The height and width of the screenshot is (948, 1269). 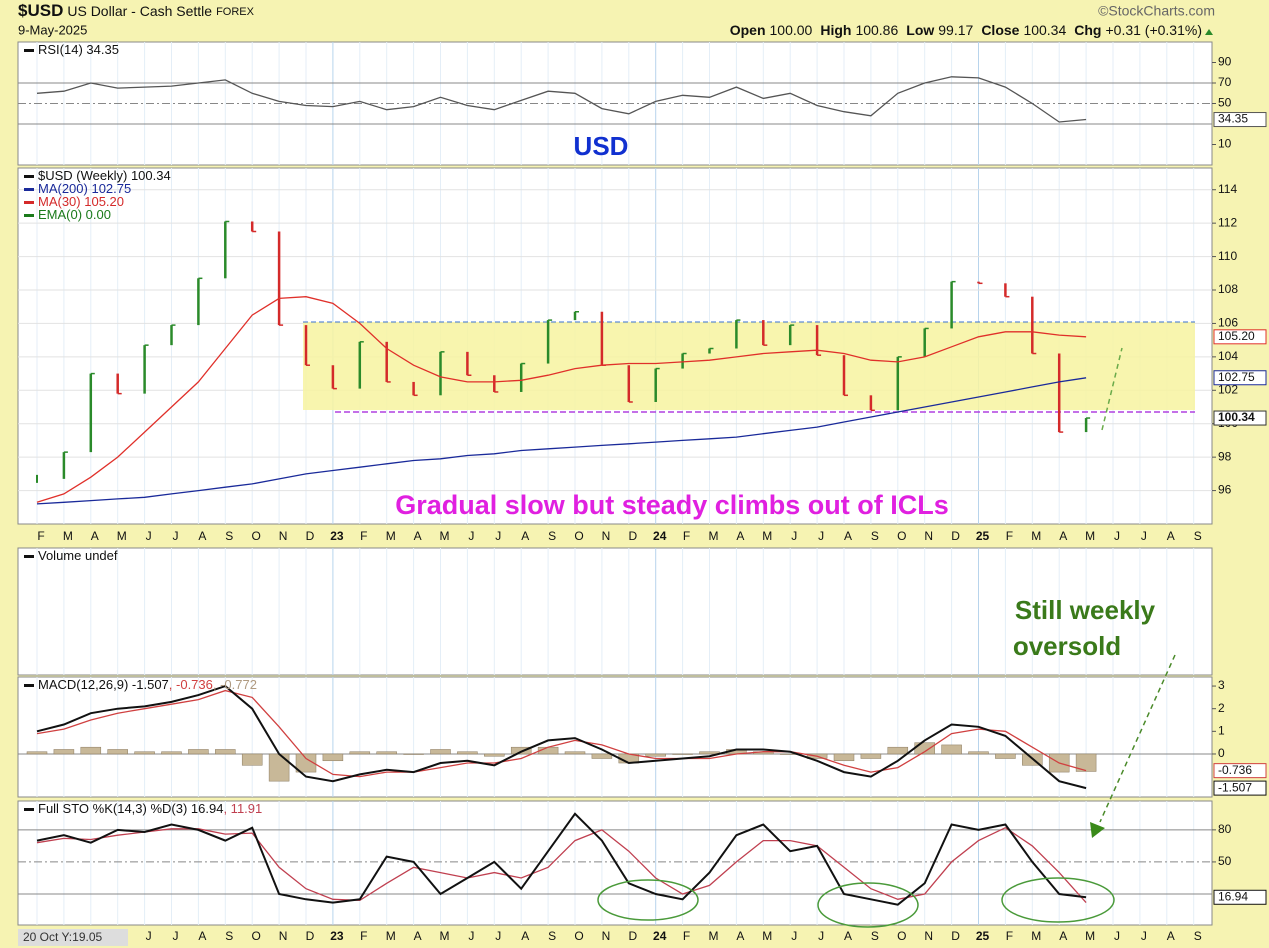 I want to click on legend-text: $USD (Weekly) 100.34, so click(x=104, y=175).